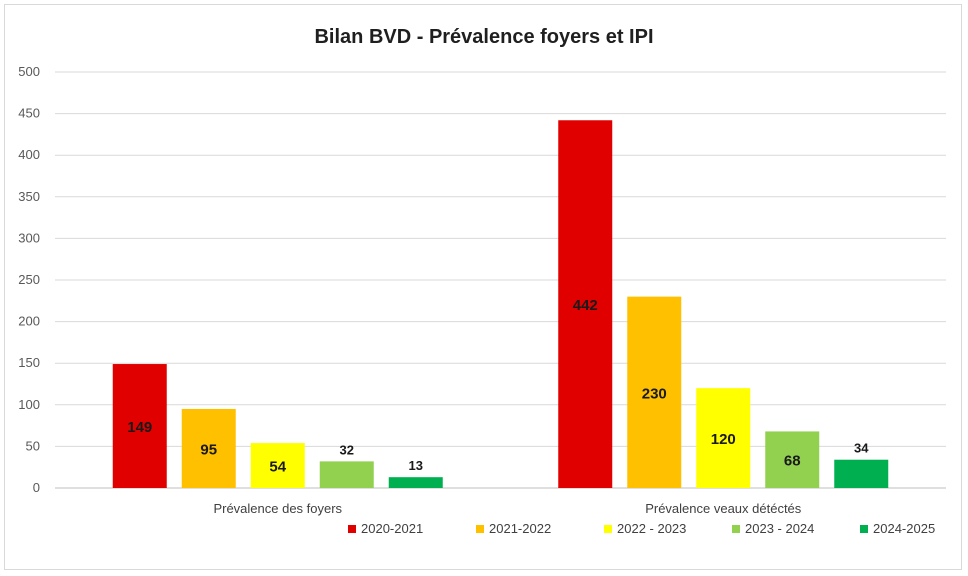  Describe the element at coordinates (347, 449) in the screenshot. I see `data-label: 32` at that location.